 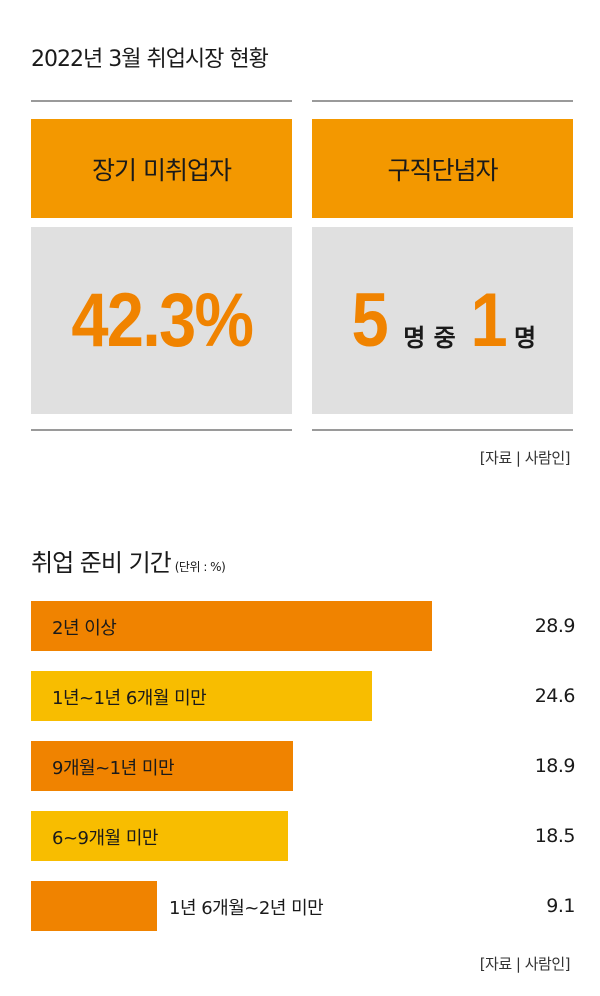 I want to click on discouraged-seekers-count: 1, so click(x=489, y=320).